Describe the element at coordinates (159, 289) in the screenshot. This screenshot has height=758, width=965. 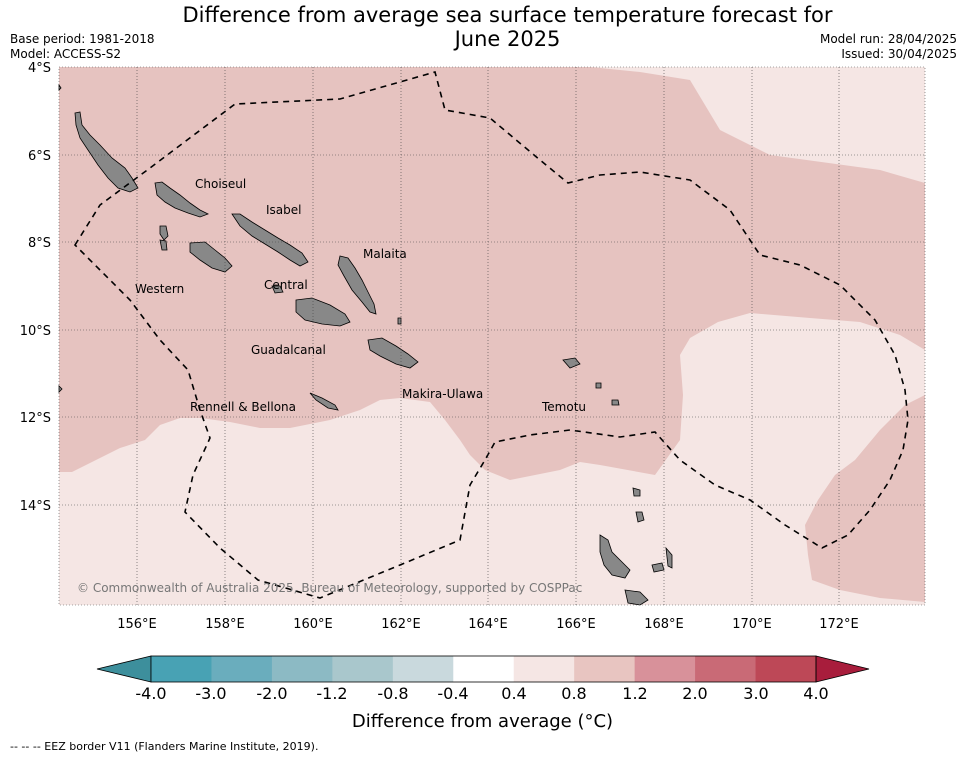
I see `region-western: Western` at that location.